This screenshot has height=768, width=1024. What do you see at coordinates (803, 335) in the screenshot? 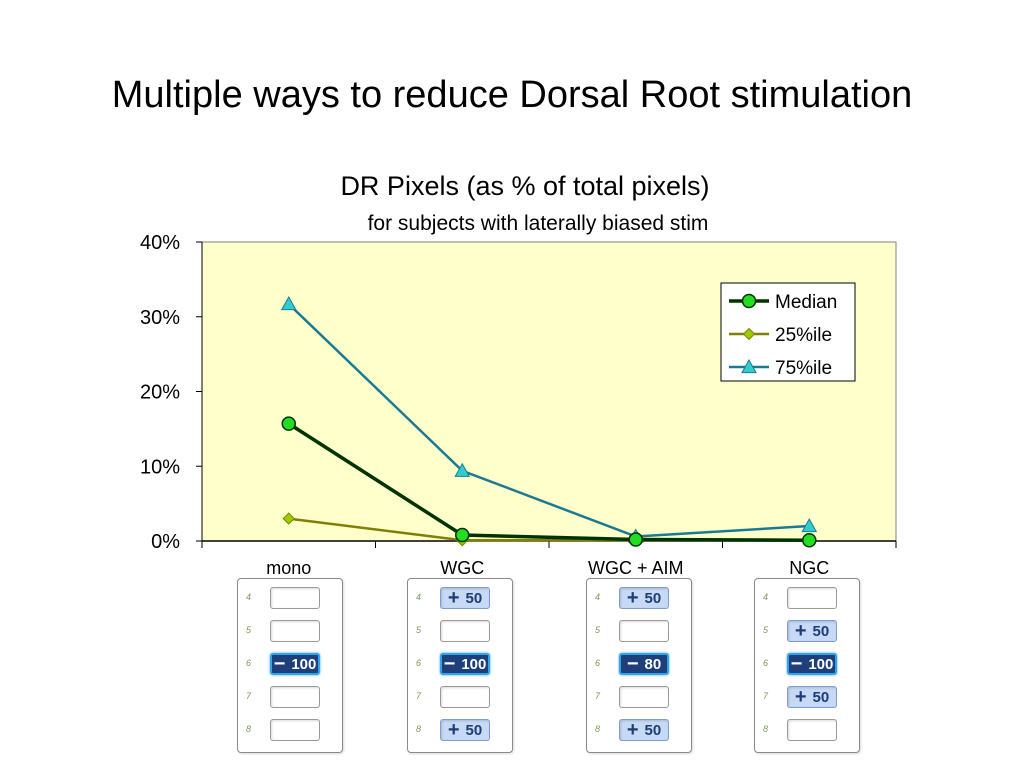
I see `legend-label: 25%ile` at bounding box center [803, 335].